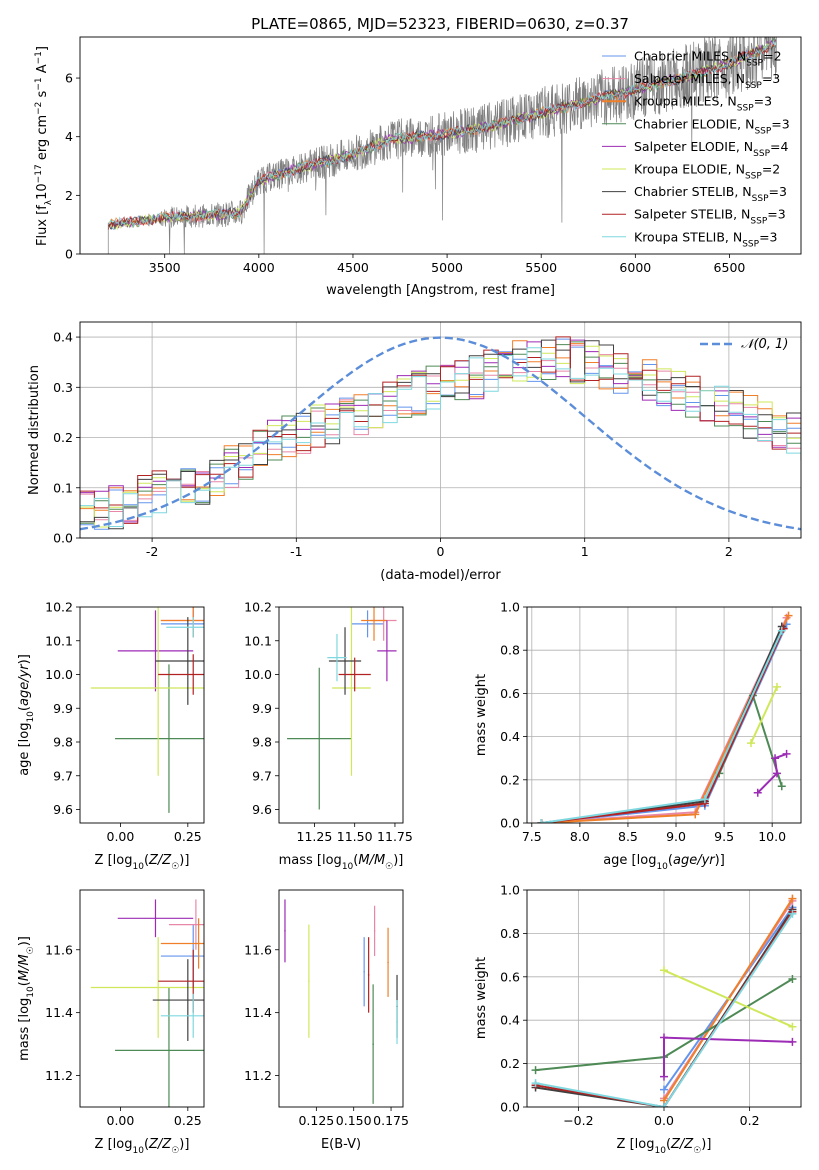 The height and width of the screenshot is (1170, 819). Describe the element at coordinates (635, 267) in the screenshot. I see `spectrum-xtick-label: 6000` at that location.